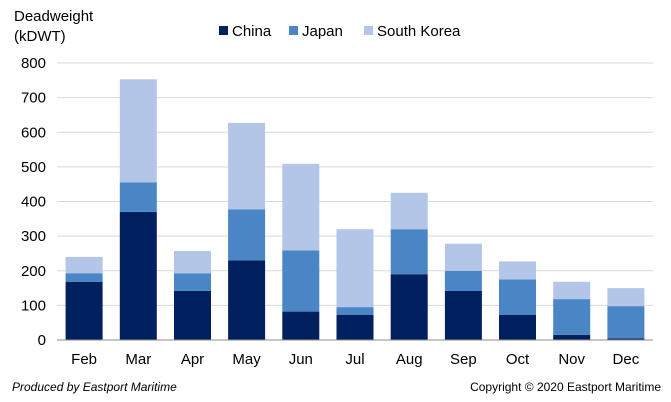 The image size is (671, 402). I want to click on bar-china-feb, so click(84, 310).